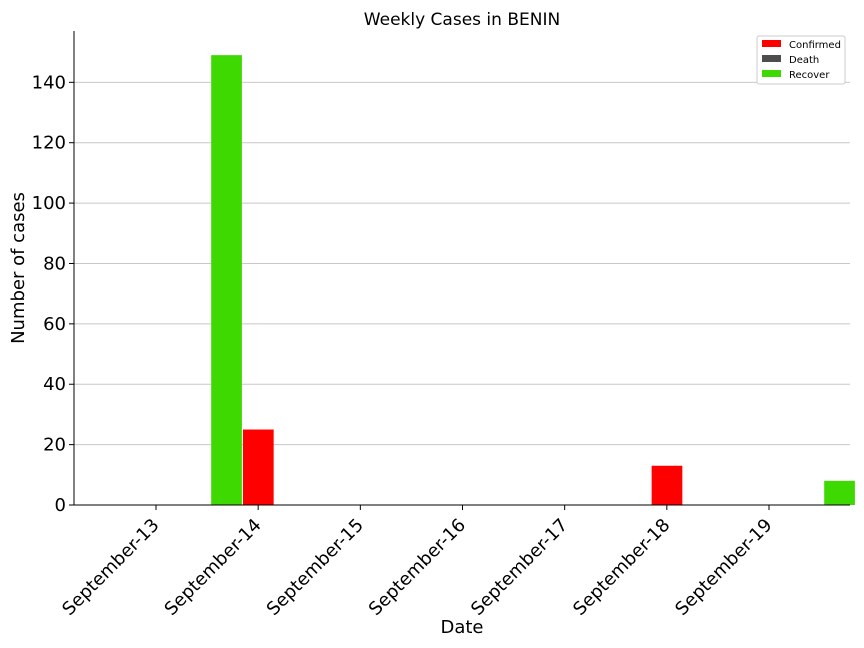 Image resolution: width=864 pixels, height=648 pixels. What do you see at coordinates (723, 567) in the screenshot?
I see `x-tick-label: September-19` at bounding box center [723, 567].